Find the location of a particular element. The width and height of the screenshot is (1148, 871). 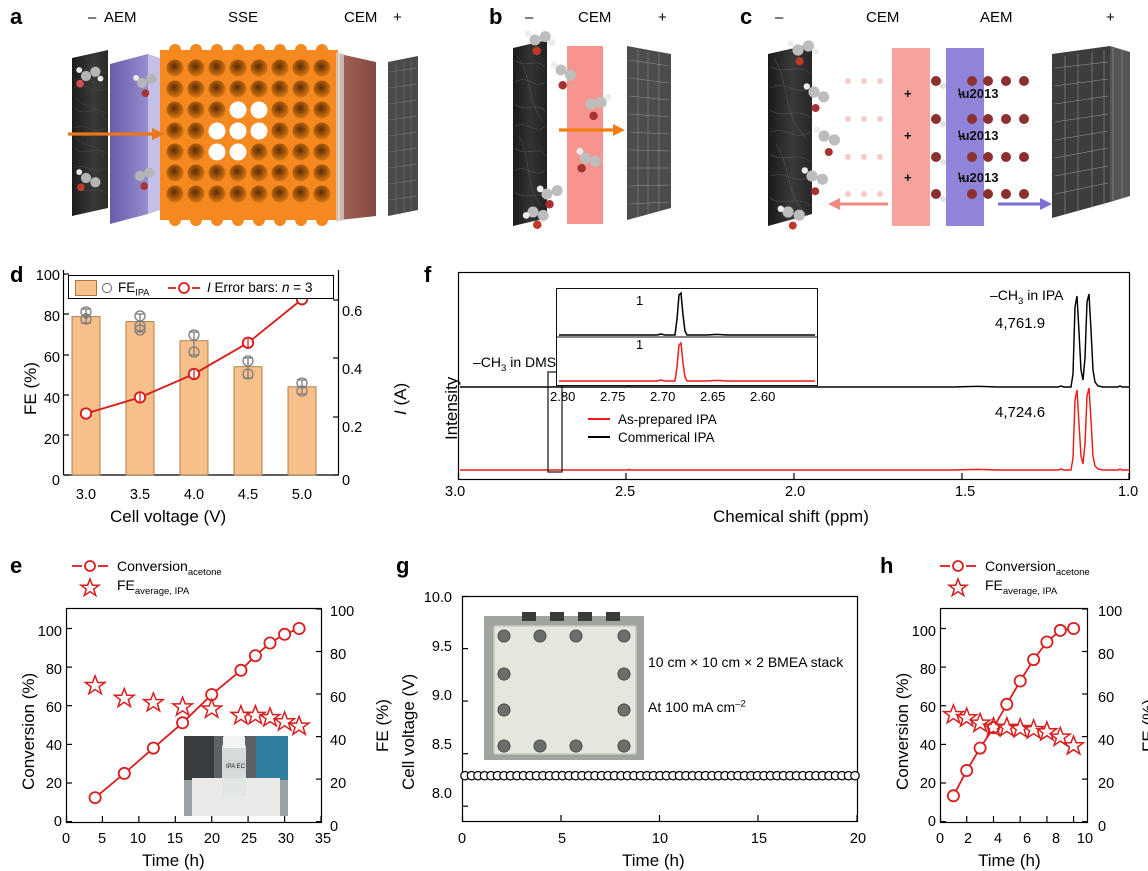

panel-e-legend-fe-sub: average, IPA is located at coordinates (162, 591).